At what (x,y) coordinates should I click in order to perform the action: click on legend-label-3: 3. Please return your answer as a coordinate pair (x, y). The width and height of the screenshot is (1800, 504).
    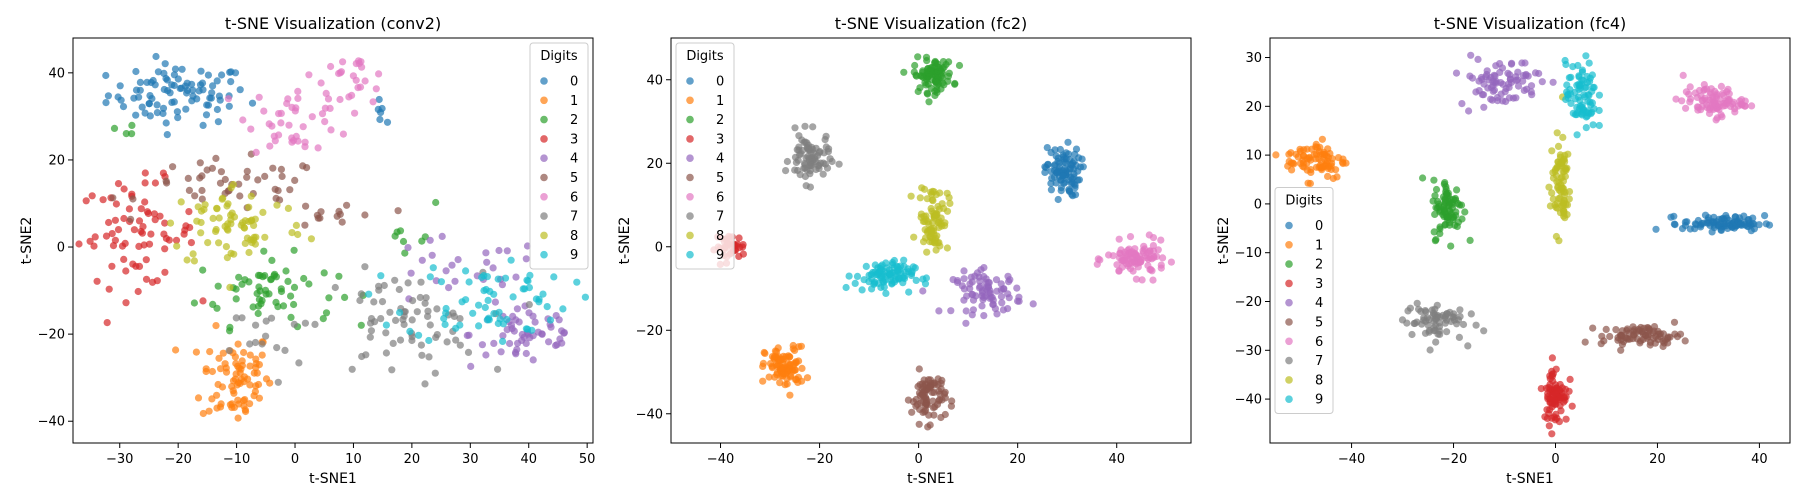
    Looking at the image, I should click on (1319, 284).